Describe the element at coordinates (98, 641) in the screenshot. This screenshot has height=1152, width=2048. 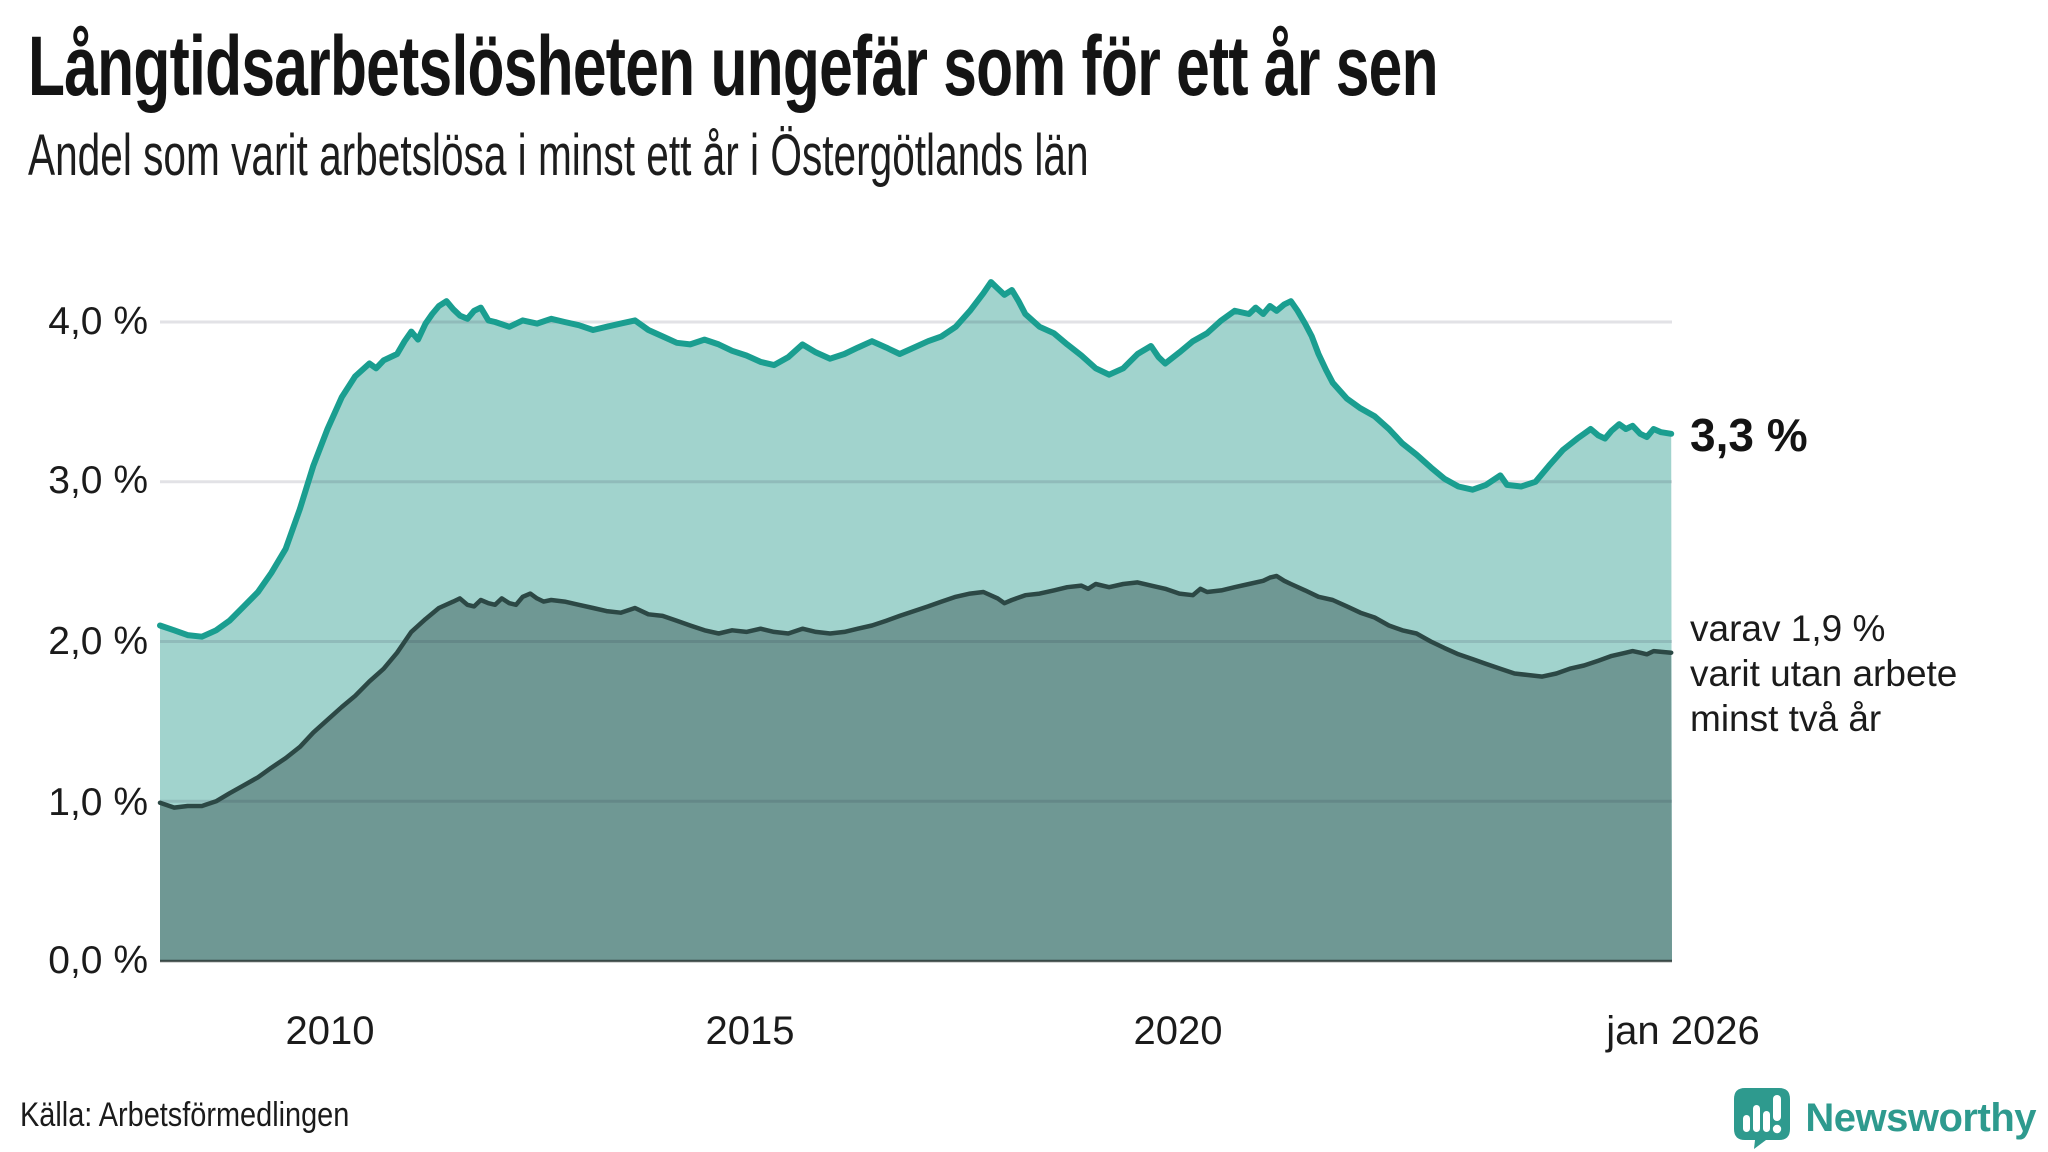
I see `y-tick-2: 2,0 %` at that location.